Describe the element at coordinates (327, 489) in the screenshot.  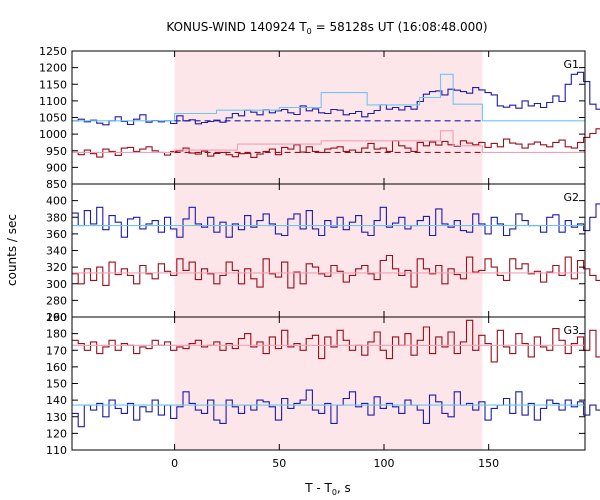
I see `x-axis-label: T - T0, s` at that location.